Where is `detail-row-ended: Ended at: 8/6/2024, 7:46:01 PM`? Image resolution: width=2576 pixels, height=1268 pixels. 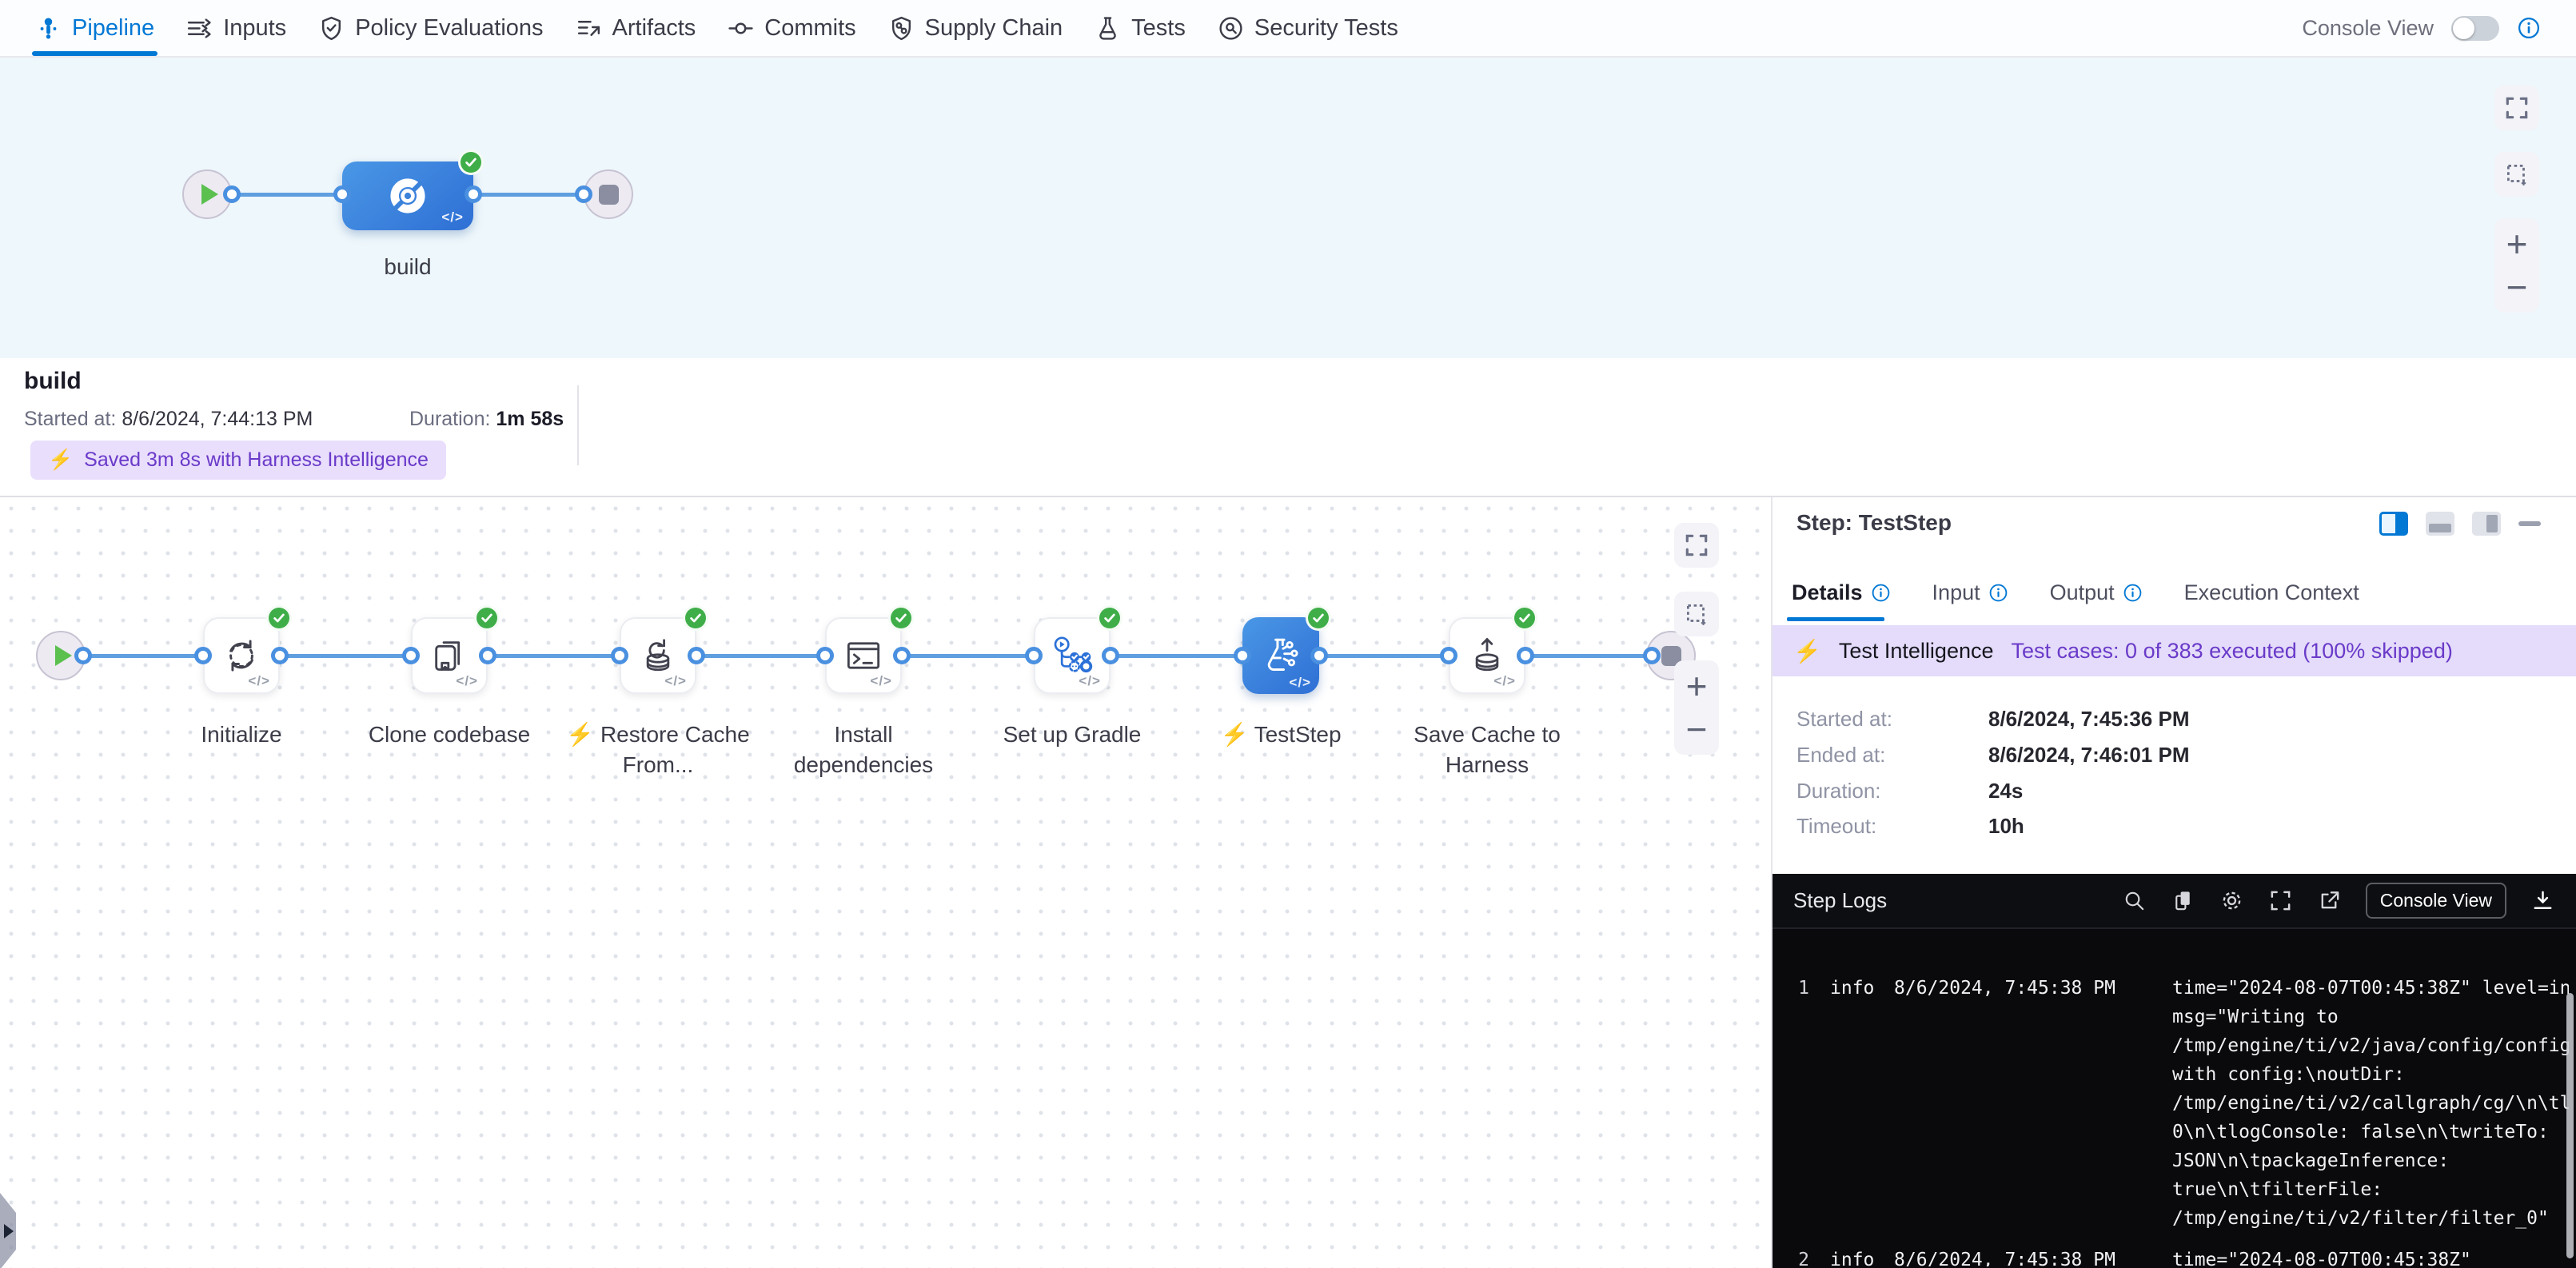 detail-row-ended: Ended at: 8/6/2024, 7:46:01 PM is located at coordinates (1993, 755).